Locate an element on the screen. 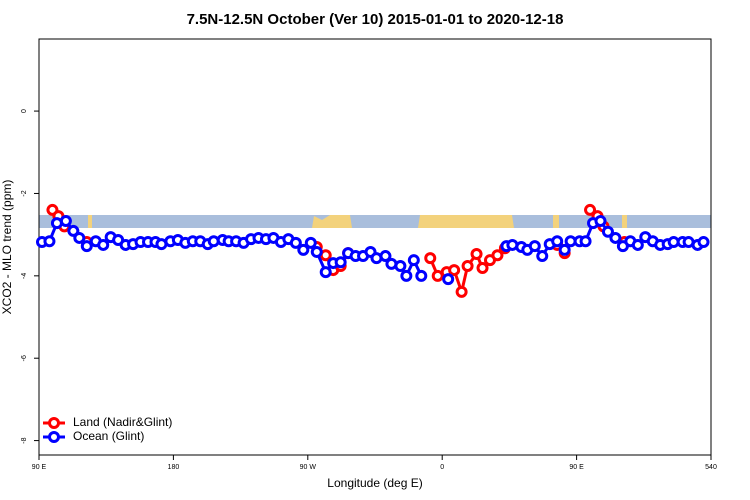 The width and height of the screenshot is (750, 500). y-tick-label: -4 is located at coordinates (24, 276).